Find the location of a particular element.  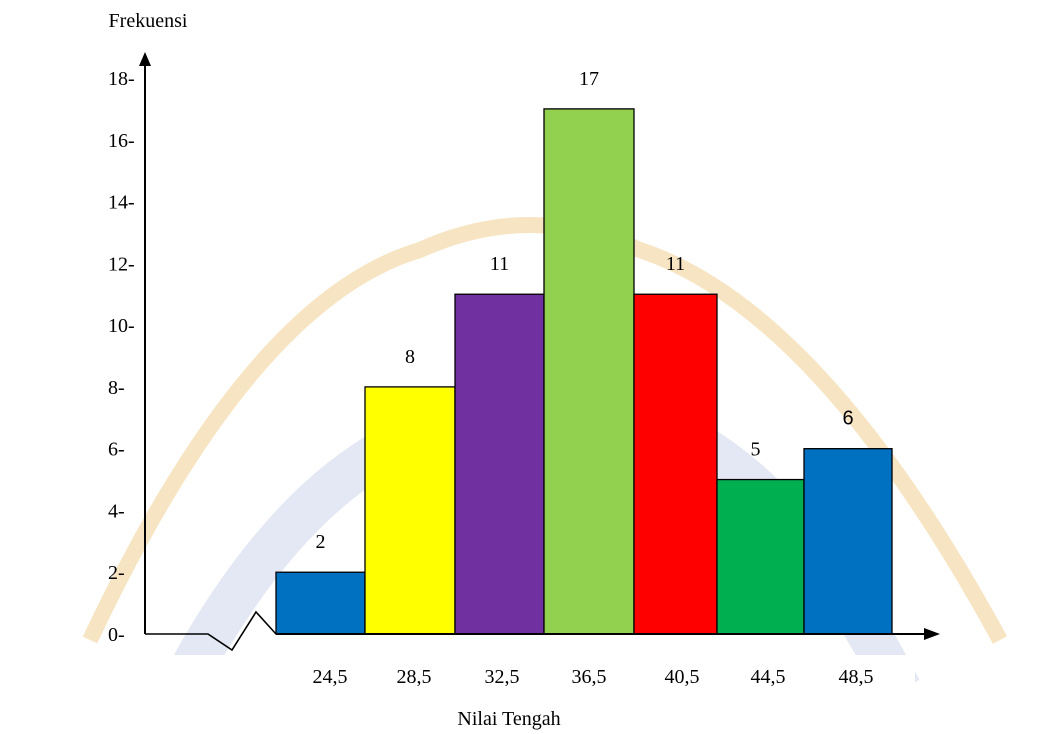

x-tick-32-5: 32,5 is located at coordinates (502, 677).